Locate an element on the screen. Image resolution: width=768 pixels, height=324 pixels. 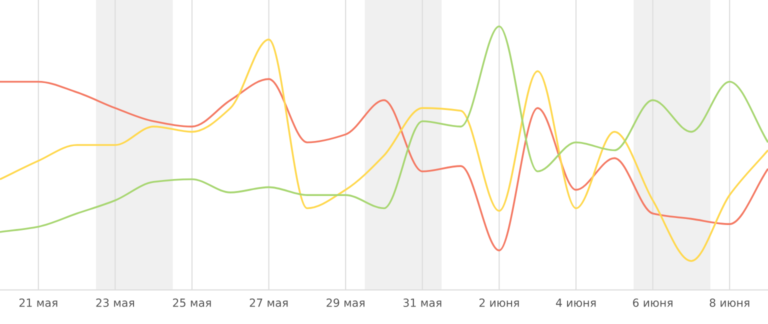
x-tick-label: 8 июня is located at coordinates (730, 302).